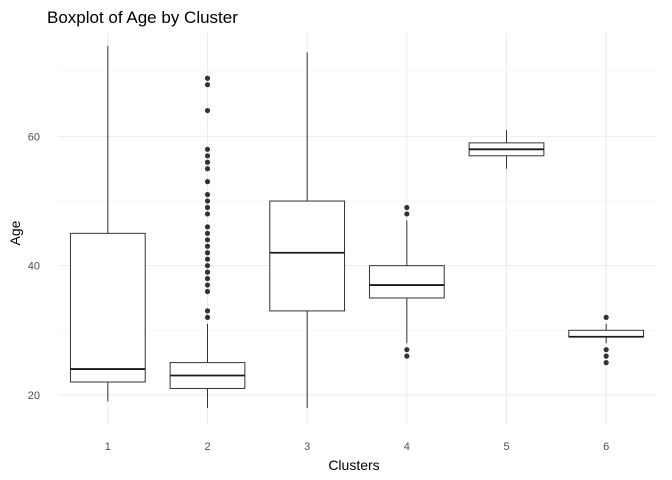 This screenshot has width=672, height=480. What do you see at coordinates (142, 17) in the screenshot?
I see `chart-title: Boxplot of Age by Cluster` at bounding box center [142, 17].